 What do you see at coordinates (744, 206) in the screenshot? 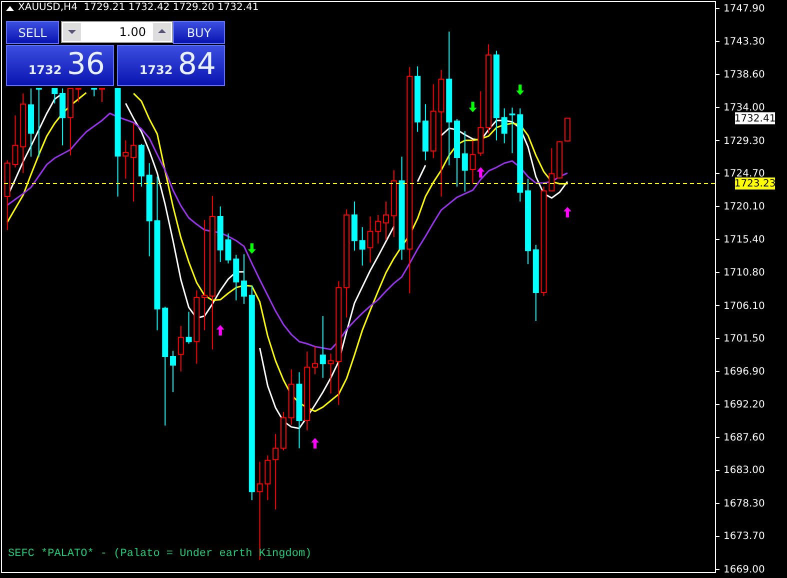
I see `y-tick-label: 1720.10` at bounding box center [744, 206].